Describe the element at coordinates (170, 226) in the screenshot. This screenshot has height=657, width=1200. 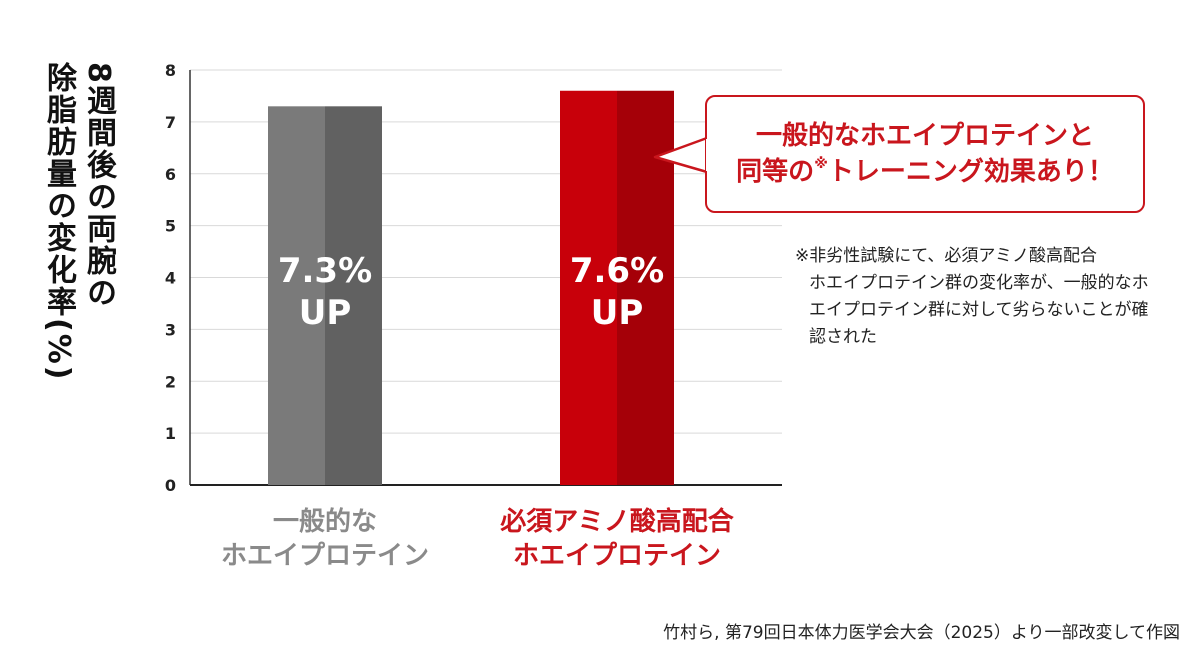
I see `y-tick-label-5: 5` at that location.